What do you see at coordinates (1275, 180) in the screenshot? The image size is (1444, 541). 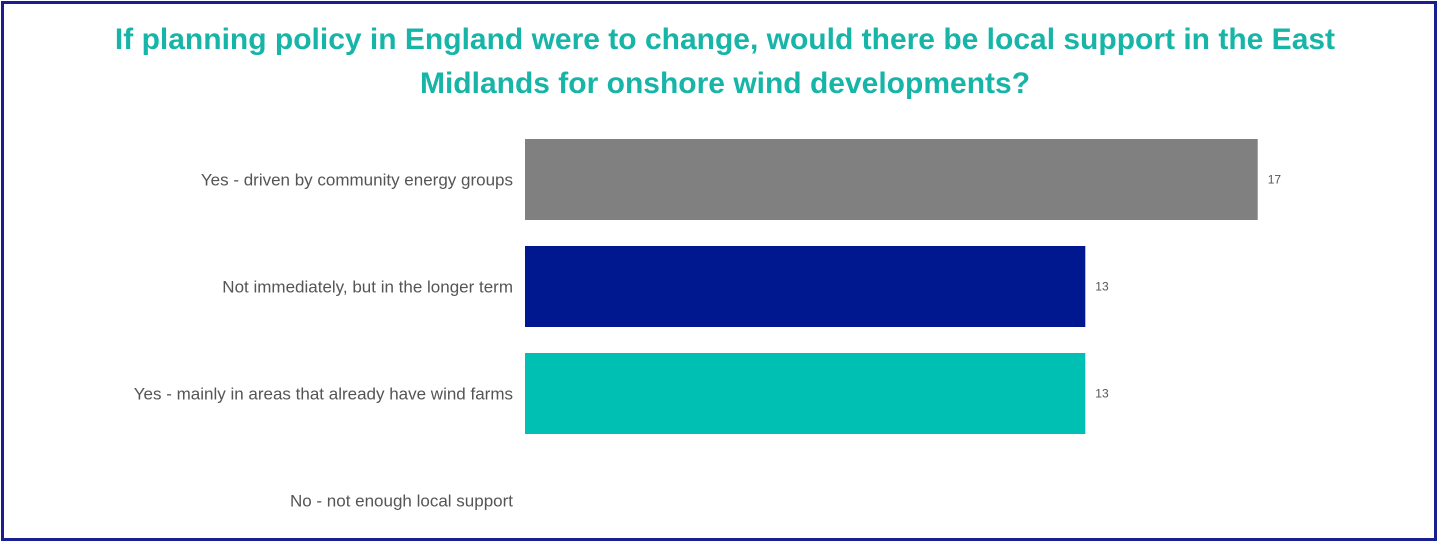 I see `value-label: 17` at bounding box center [1275, 180].